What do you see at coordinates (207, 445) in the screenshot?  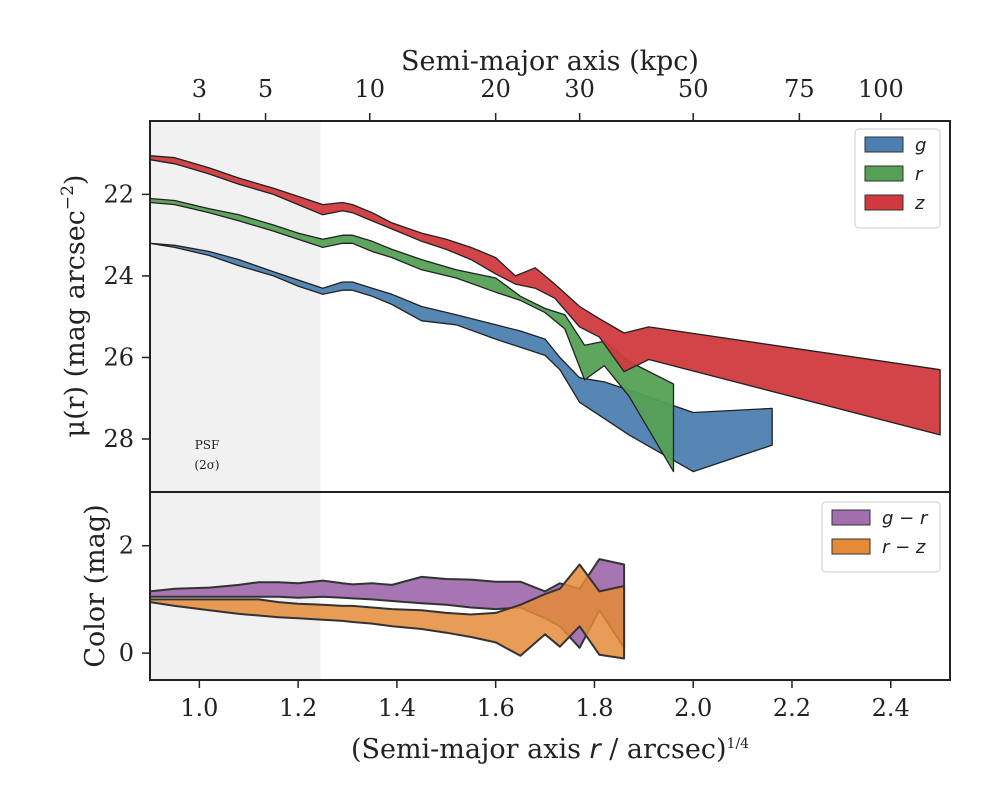 I see `psf-label-line1: PSF` at bounding box center [207, 445].